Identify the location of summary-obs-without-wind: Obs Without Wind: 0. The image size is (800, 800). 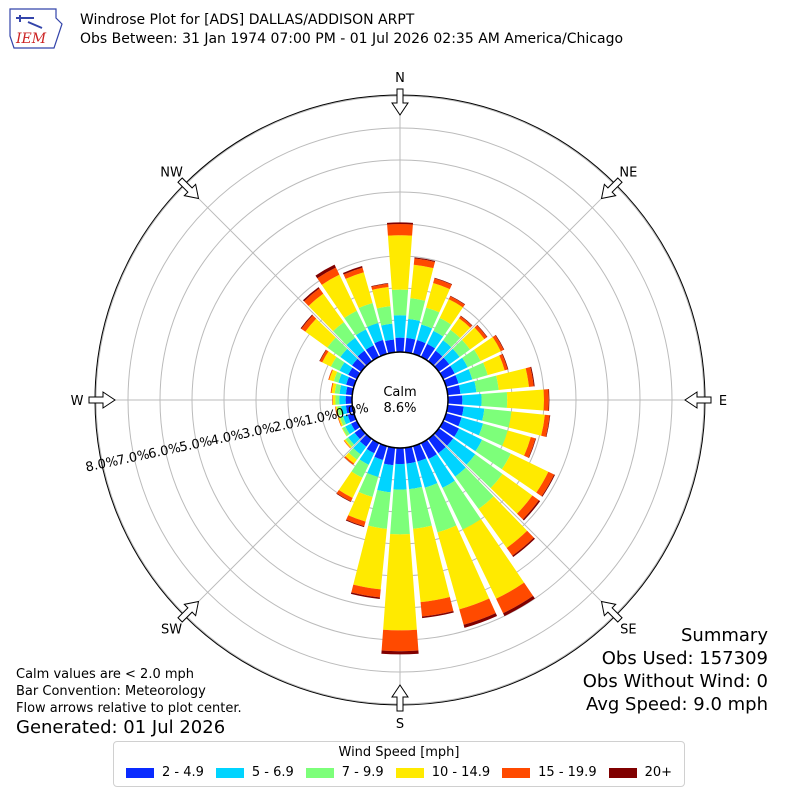
(675, 681).